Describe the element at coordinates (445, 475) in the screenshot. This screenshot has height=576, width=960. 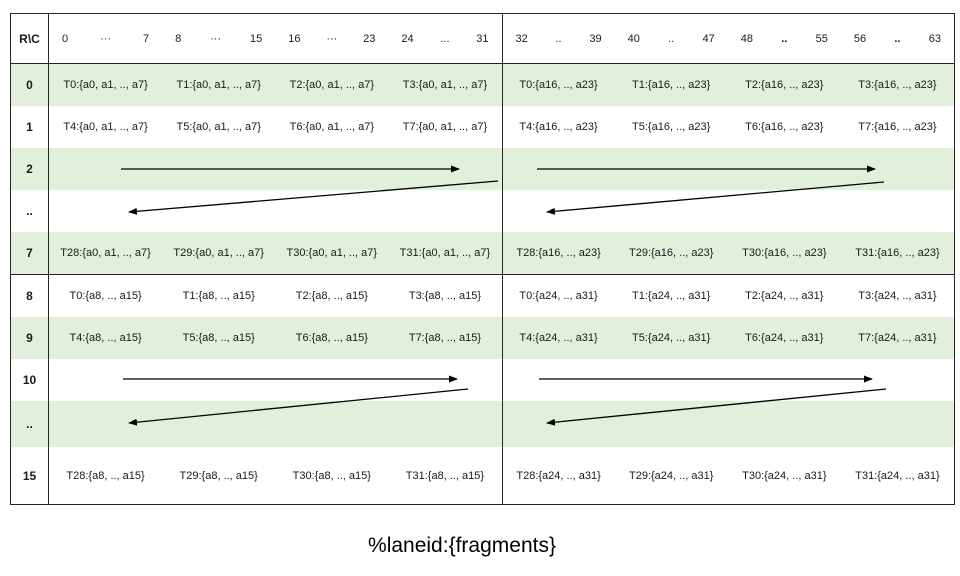
I see `fragment-cell: T31:{a8, .., a15}` at that location.